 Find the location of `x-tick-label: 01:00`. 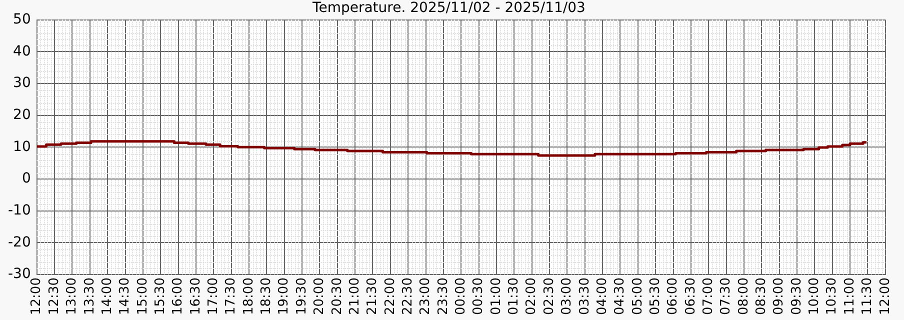

x-tick-label: 01:00 is located at coordinates (496, 297).